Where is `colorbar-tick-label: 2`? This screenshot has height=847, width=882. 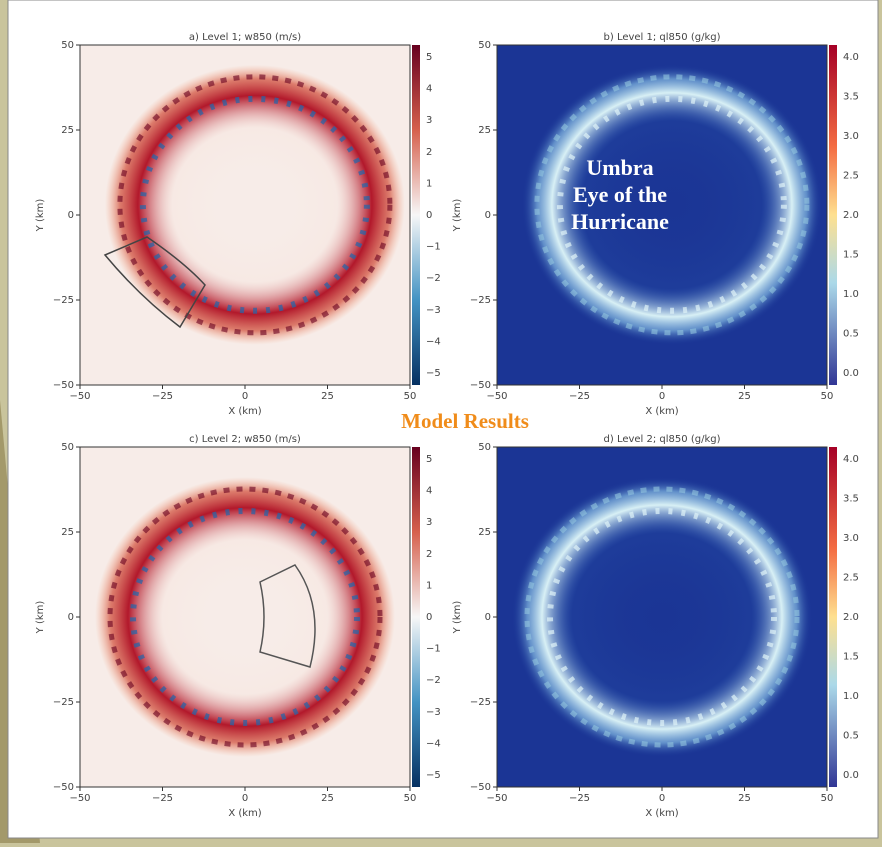 colorbar-tick-label: 2 is located at coordinates (429, 554).